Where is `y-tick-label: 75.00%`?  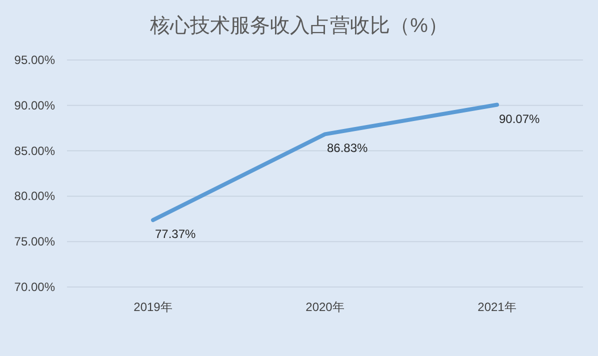
y-tick-label: 75.00% is located at coordinates (35, 241).